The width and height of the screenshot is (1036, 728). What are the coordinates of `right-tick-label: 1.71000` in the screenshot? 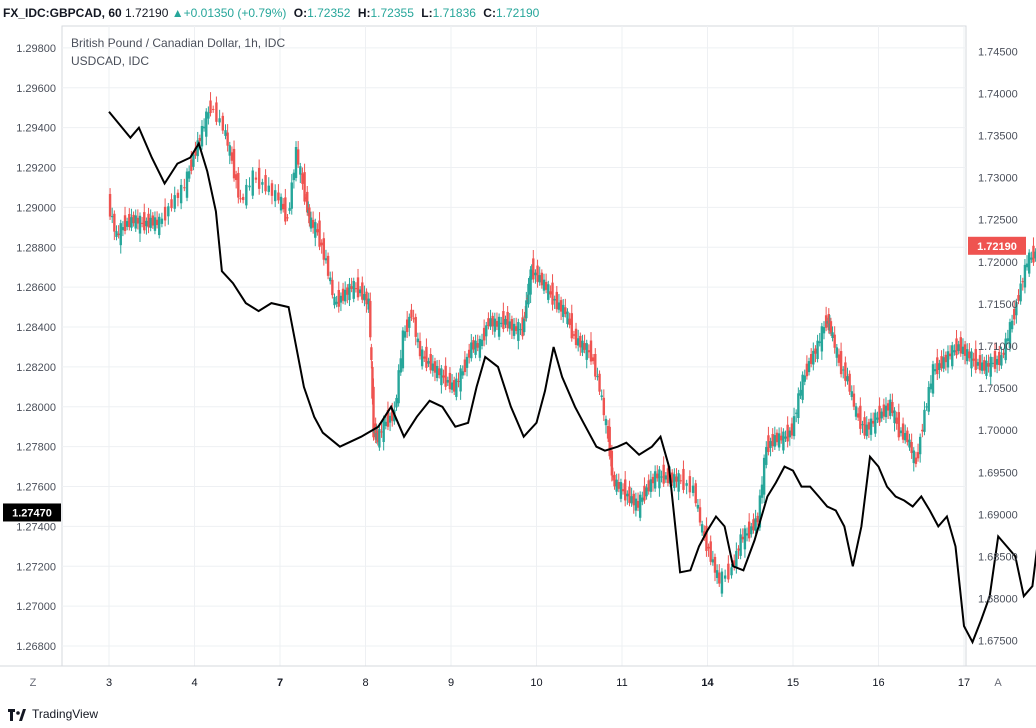 It's located at (998, 347).